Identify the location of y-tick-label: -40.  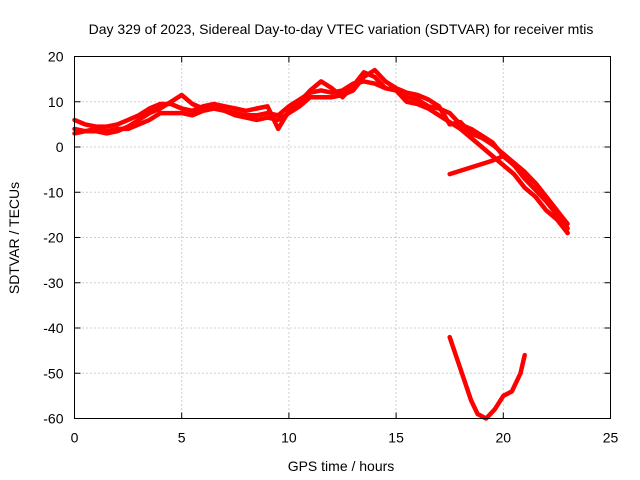
(53, 328).